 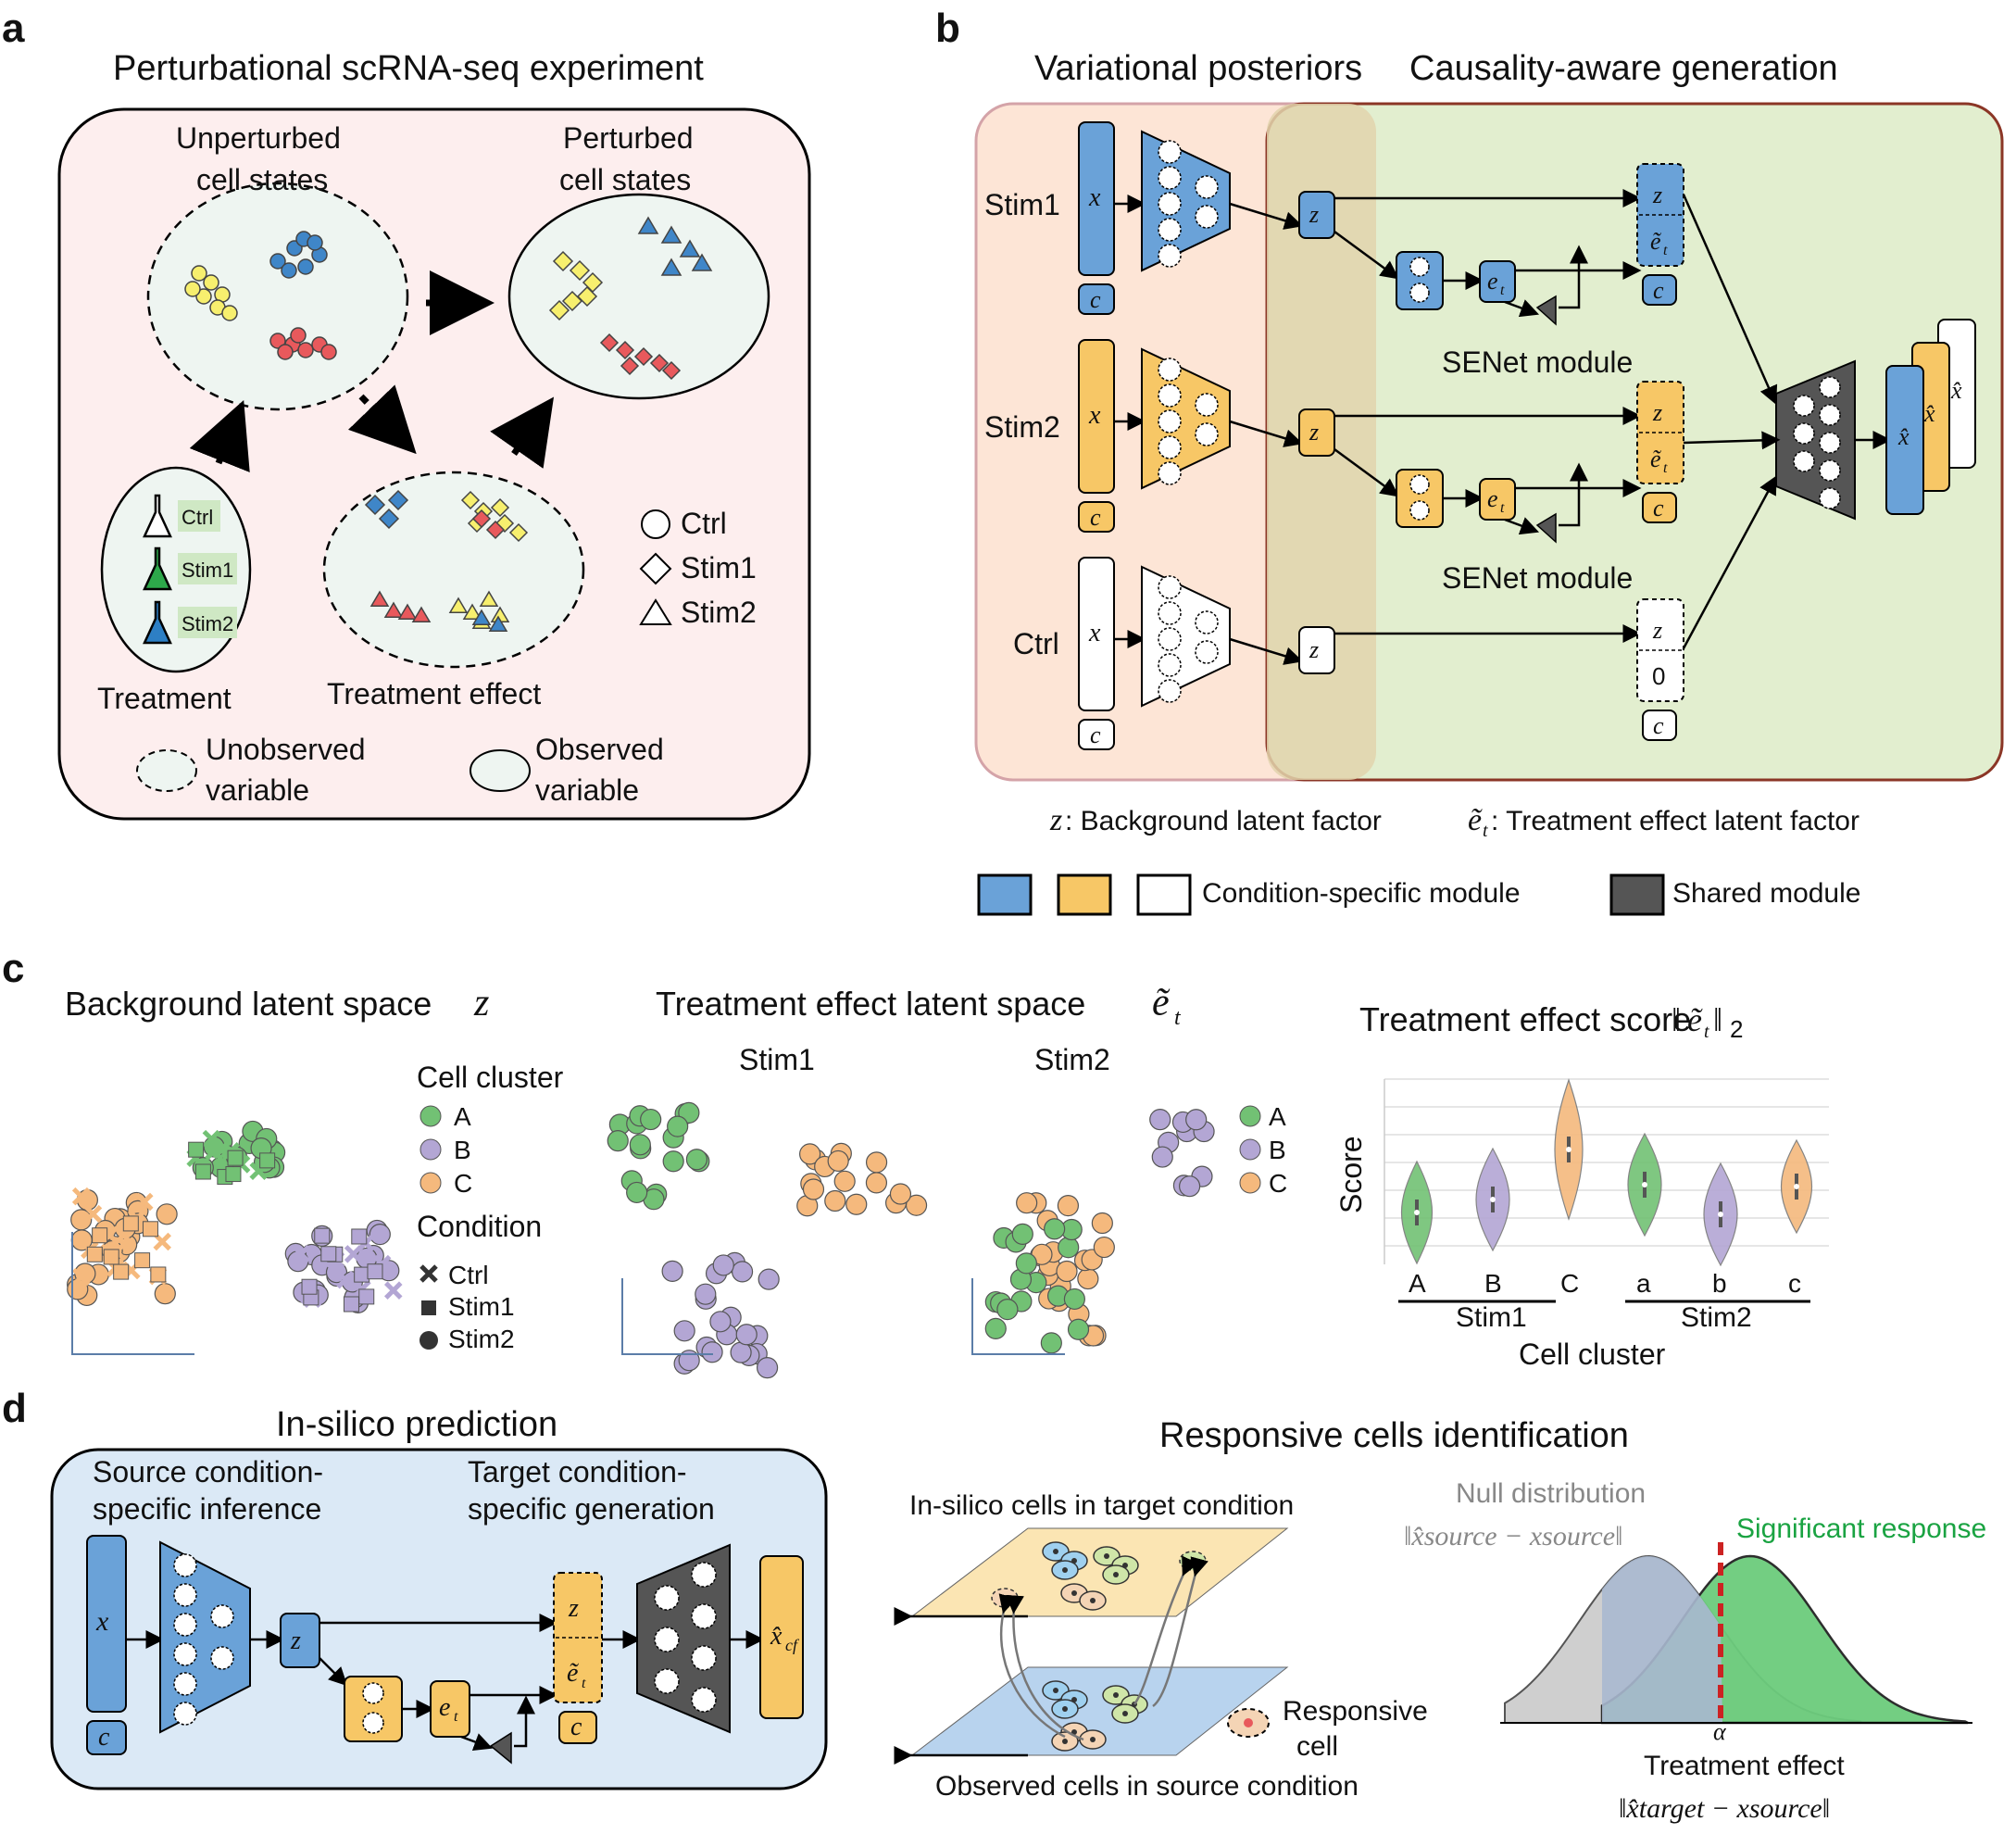 I want to click on legend-stim1-square-icon, so click(x=428, y=1307).